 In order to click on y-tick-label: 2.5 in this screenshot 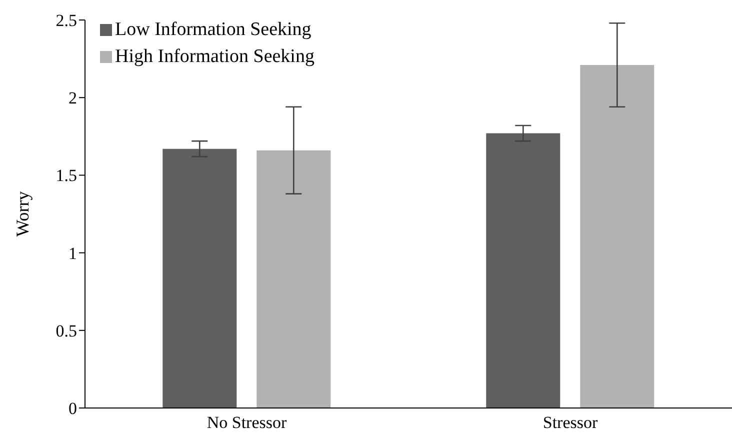, I will do `click(66, 20)`.